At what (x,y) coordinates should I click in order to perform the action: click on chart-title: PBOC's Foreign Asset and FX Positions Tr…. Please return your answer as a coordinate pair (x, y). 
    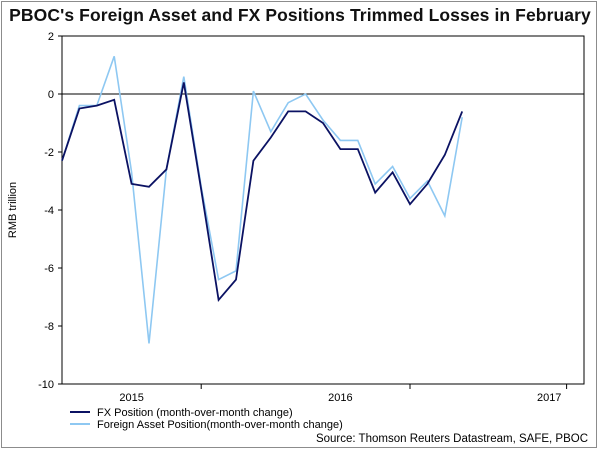
    Looking at the image, I should click on (300, 15).